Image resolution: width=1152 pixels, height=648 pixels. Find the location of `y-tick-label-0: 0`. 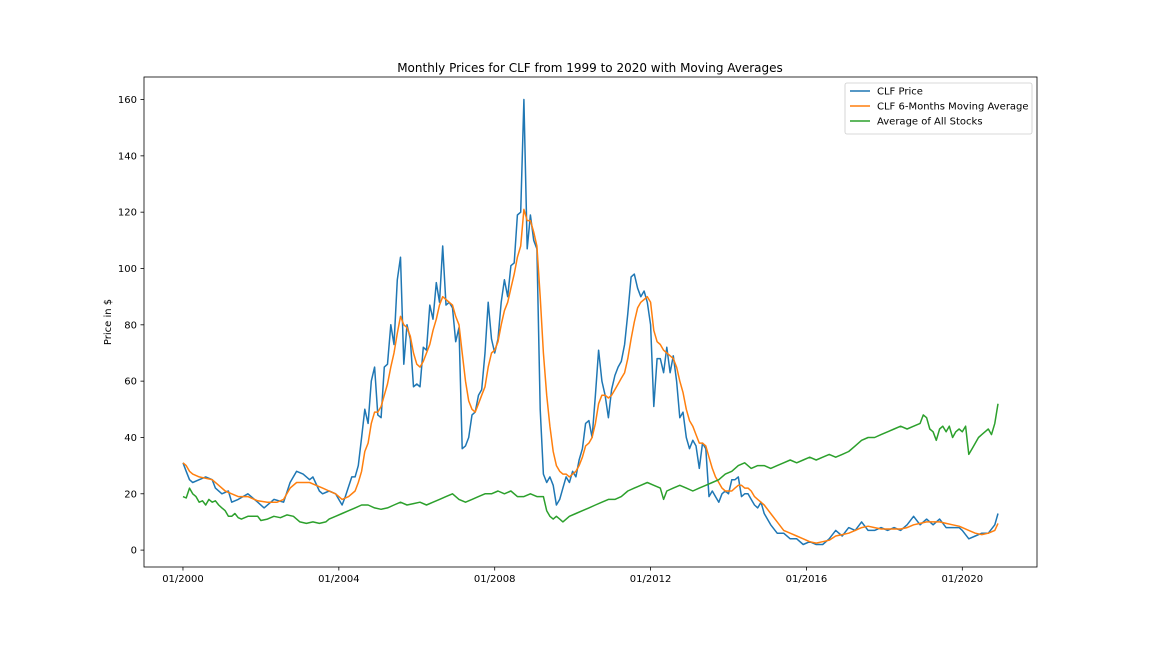

y-tick-label-0: 0 is located at coordinates (134, 551).